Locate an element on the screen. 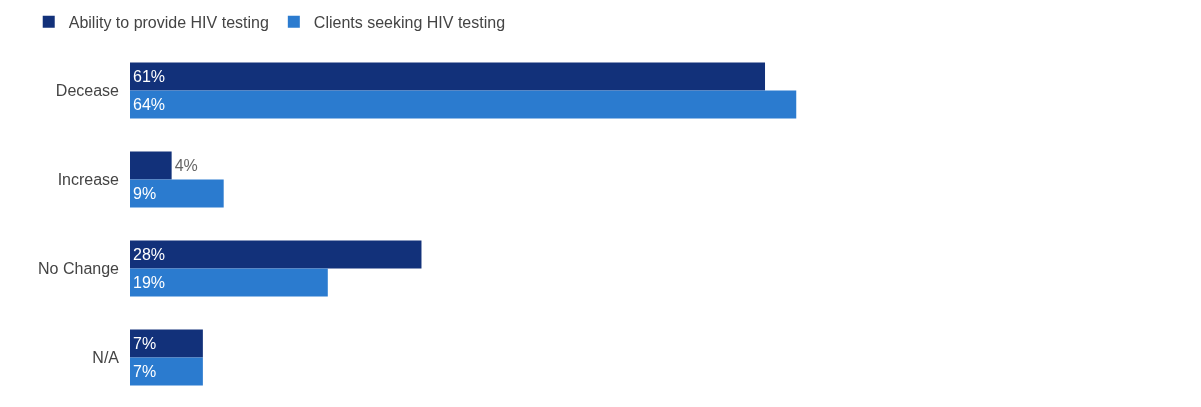 The image size is (1201, 407). data-label: 28% is located at coordinates (149, 254).